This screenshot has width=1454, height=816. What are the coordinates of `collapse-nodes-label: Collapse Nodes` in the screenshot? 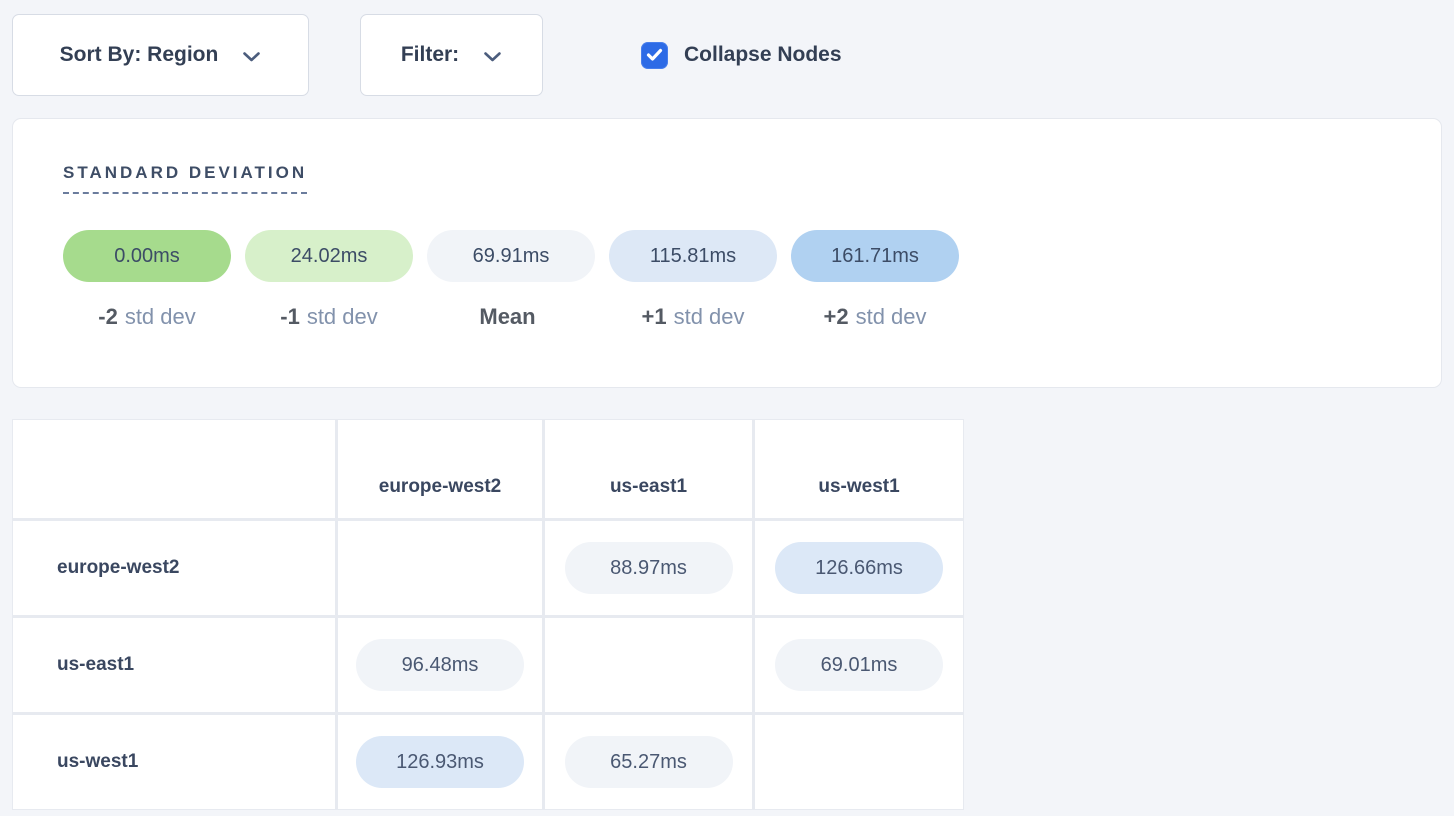 It's located at (763, 54).